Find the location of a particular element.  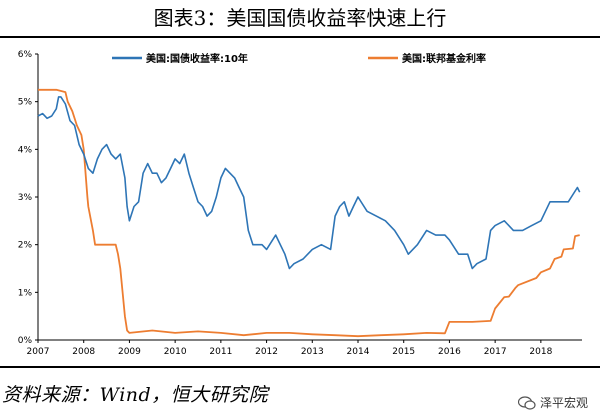

y-tick-label: 6% is located at coordinates (25, 55).